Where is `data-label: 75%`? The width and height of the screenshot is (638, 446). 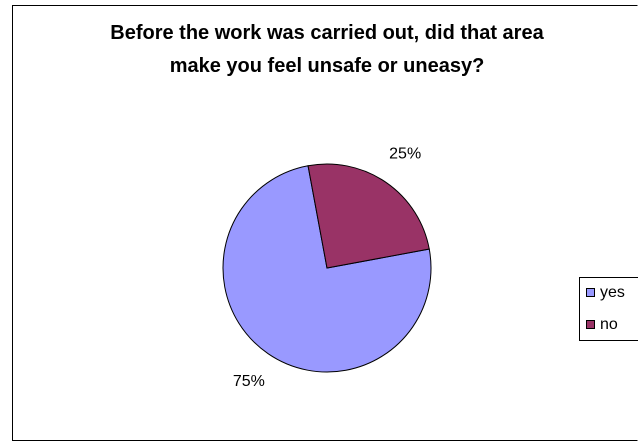 data-label: 75% is located at coordinates (249, 381).